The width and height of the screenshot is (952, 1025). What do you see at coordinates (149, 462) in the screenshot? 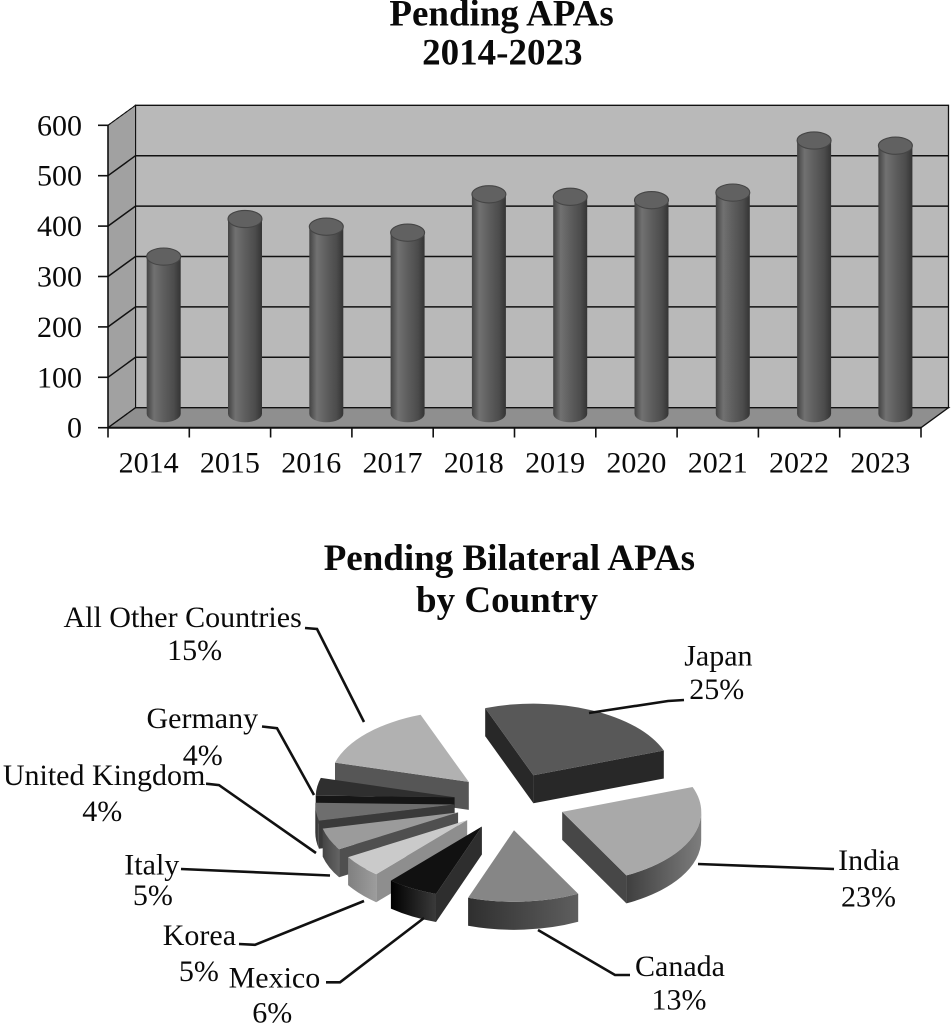
I see `svg-text: 2014` at bounding box center [149, 462].